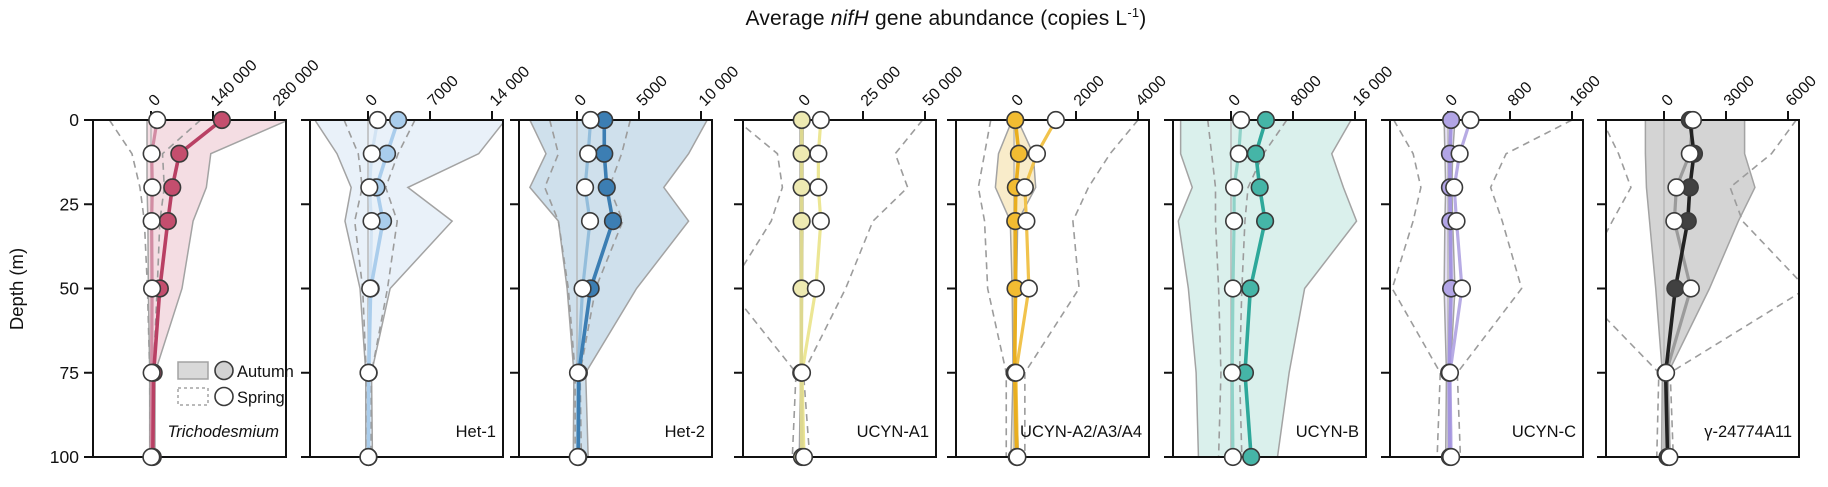  I want to click on legend-spring-label: Spring, so click(261, 398).